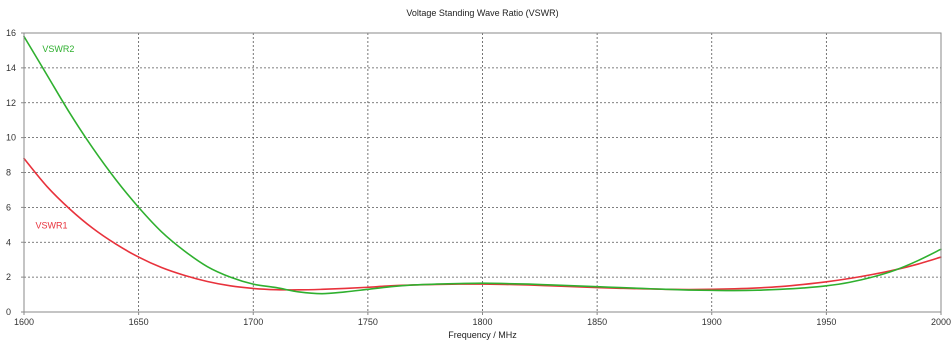  Describe the element at coordinates (139, 322) in the screenshot. I see `x-tick-label: 1650` at that location.